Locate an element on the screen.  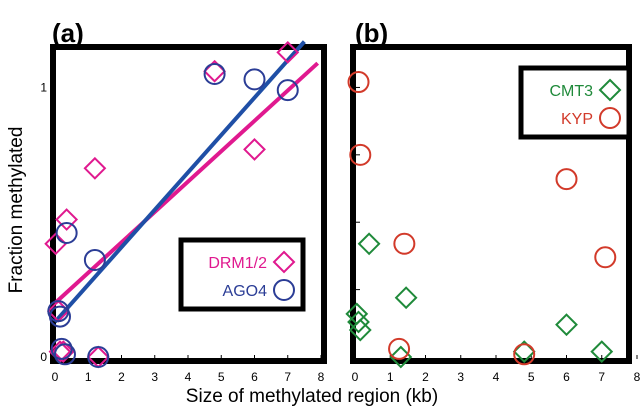
x-tick-label-b: 3 is located at coordinates (460, 377).